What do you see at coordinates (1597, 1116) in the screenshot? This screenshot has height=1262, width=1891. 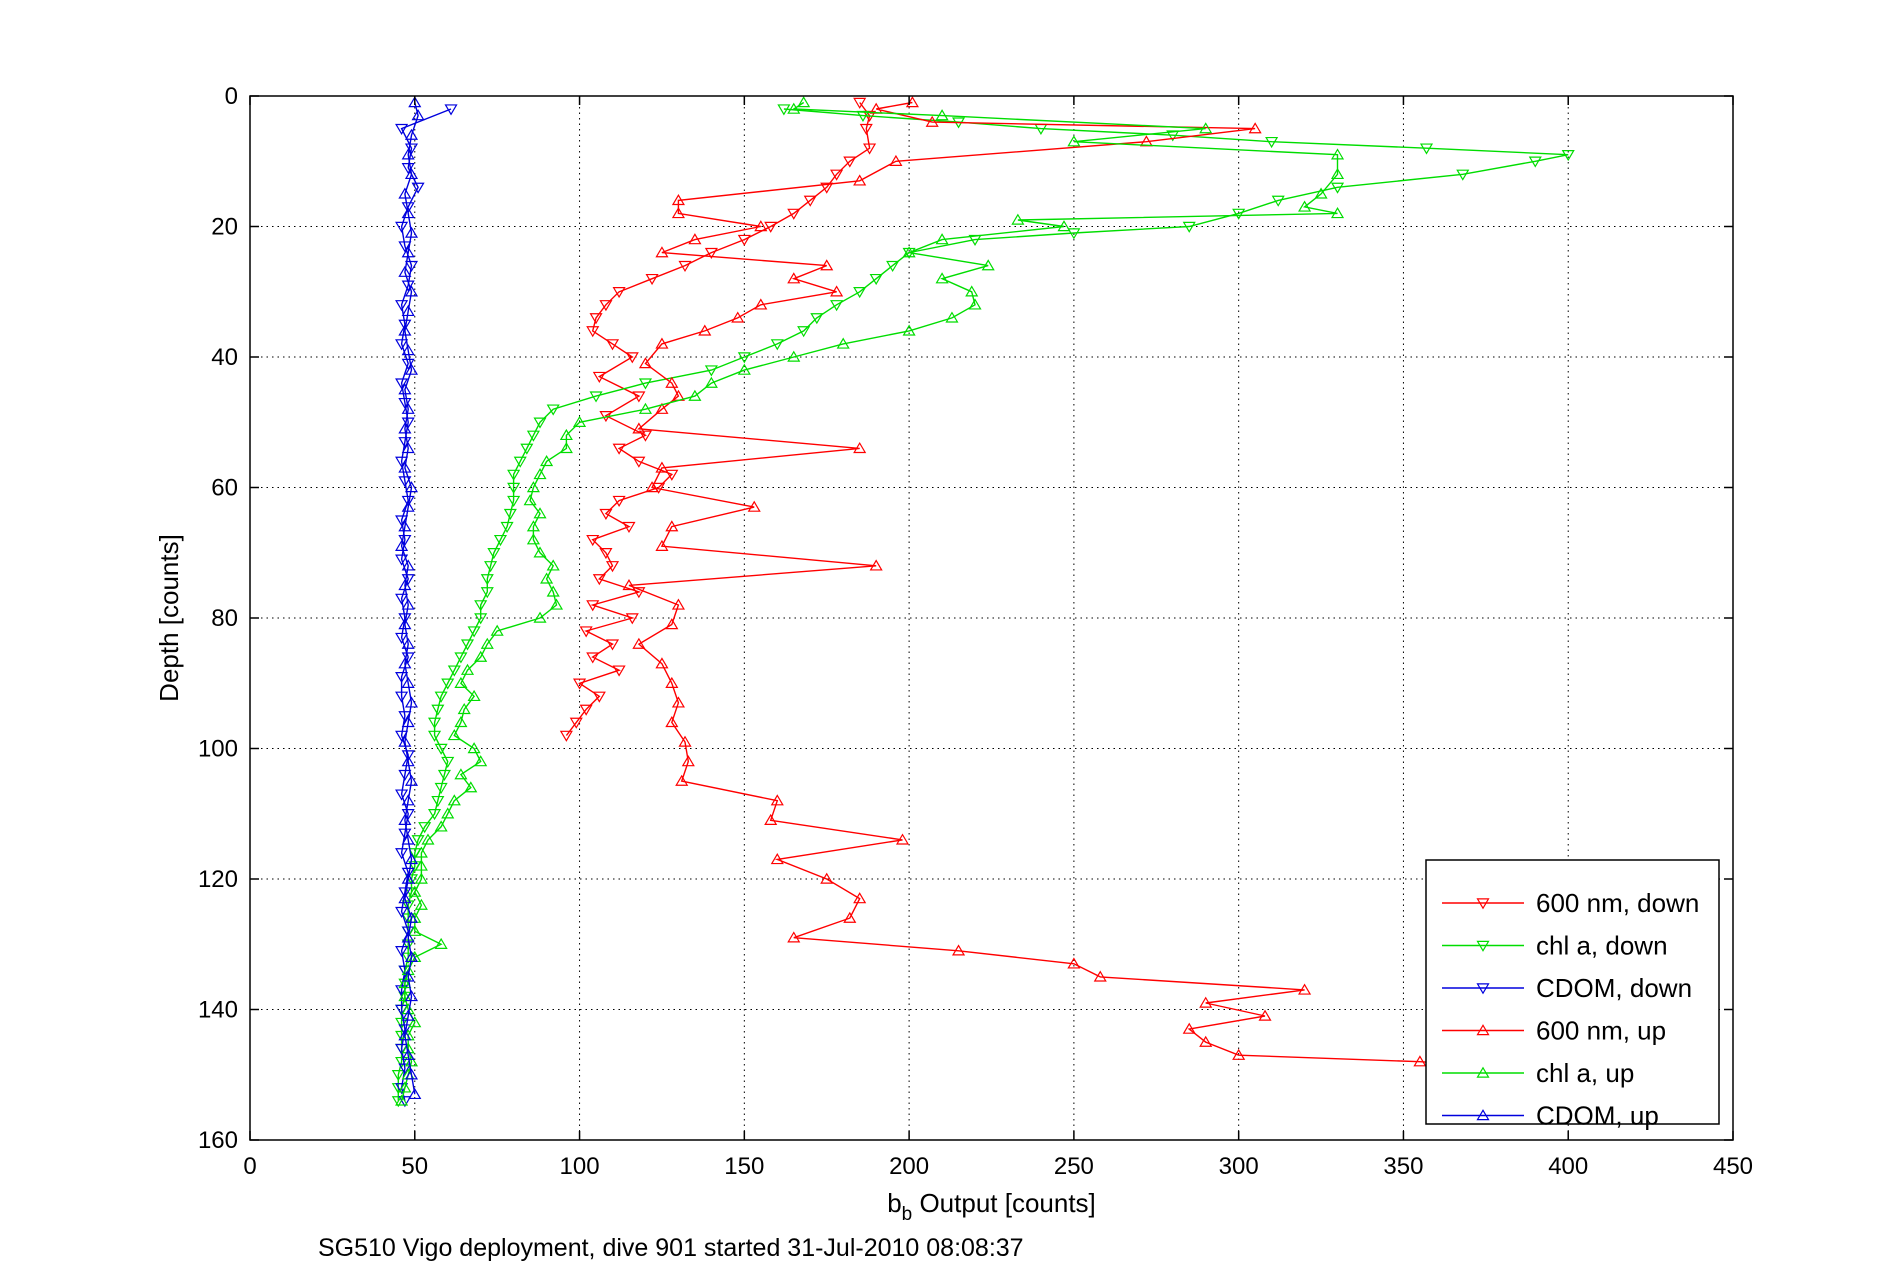 I see `legend-label: CDOM, up` at bounding box center [1597, 1116].